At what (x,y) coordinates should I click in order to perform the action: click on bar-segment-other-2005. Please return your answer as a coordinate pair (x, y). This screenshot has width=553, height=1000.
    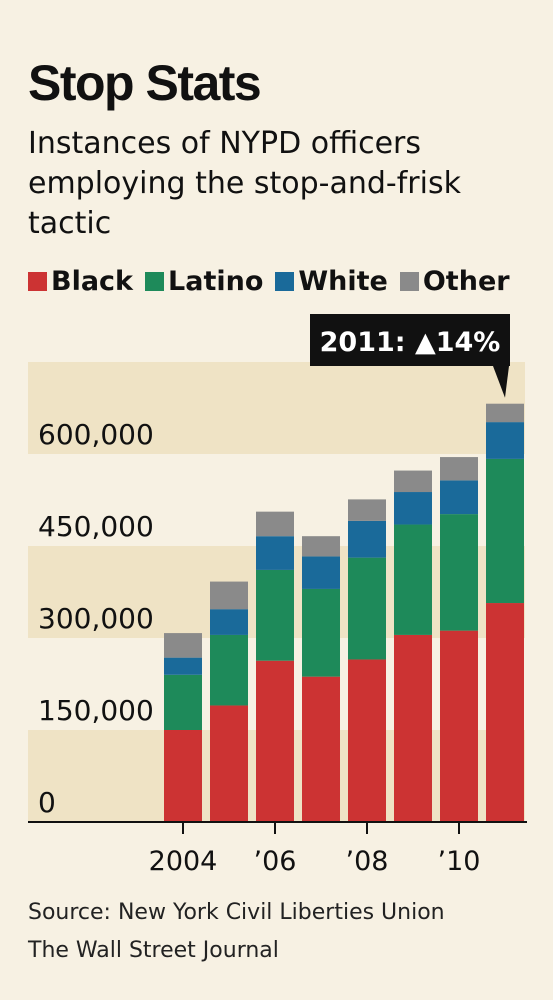
    Looking at the image, I should click on (229, 595).